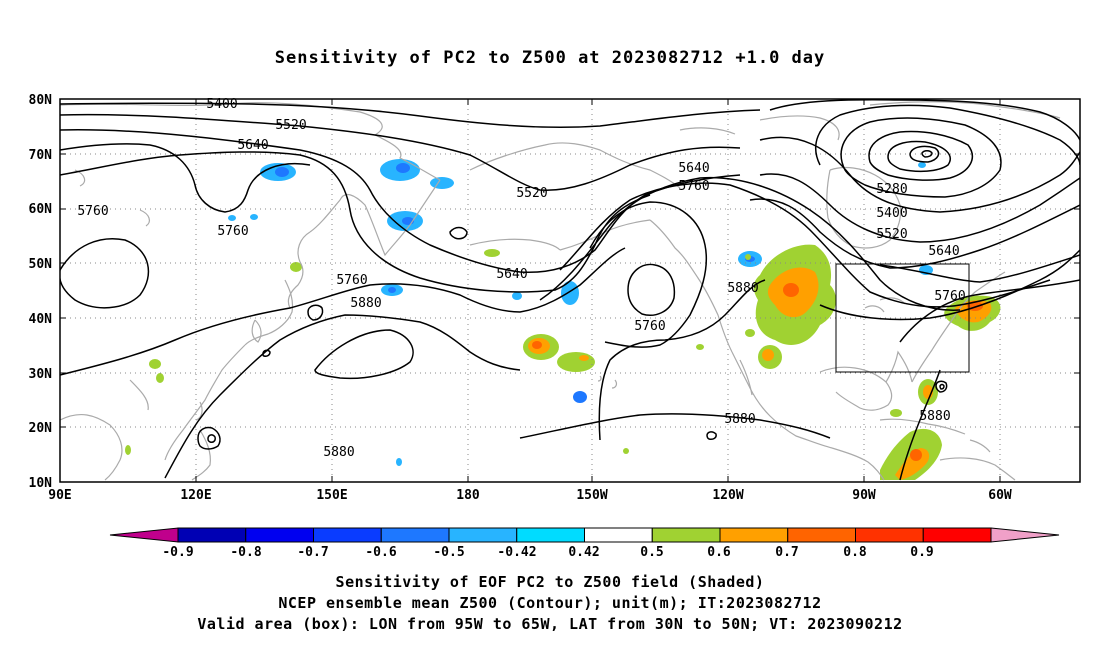 Image resolution: width=1100 pixels, height=650 pixels. What do you see at coordinates (583, 552) in the screenshot?
I see `colorbar-label: 0.42` at bounding box center [583, 552].